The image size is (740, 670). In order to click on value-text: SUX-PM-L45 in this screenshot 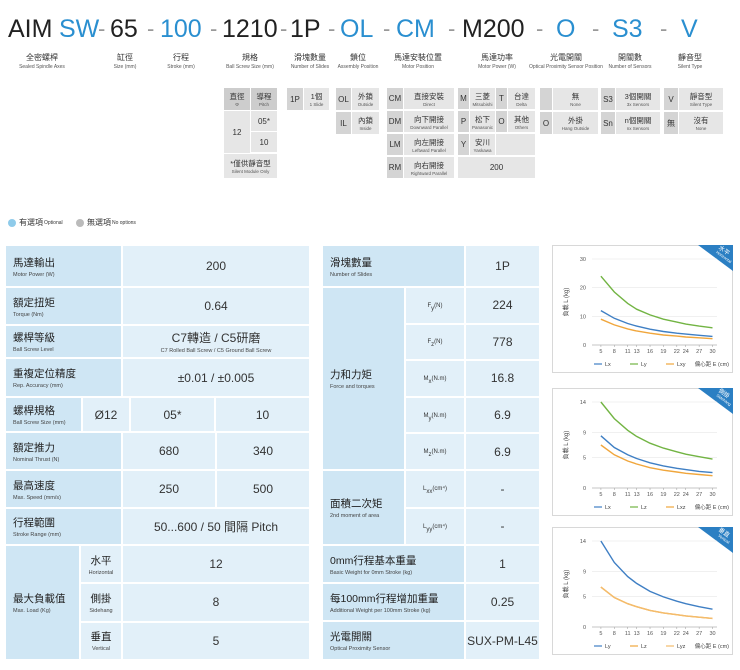, I will do `click(502, 640)`.